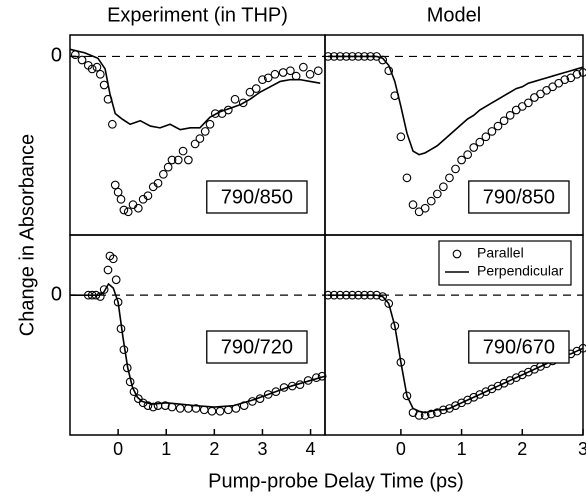 The image size is (586, 497). Describe the element at coordinates (27, 235) in the screenshot. I see `y-axis-label: Change in Absorbance` at that location.